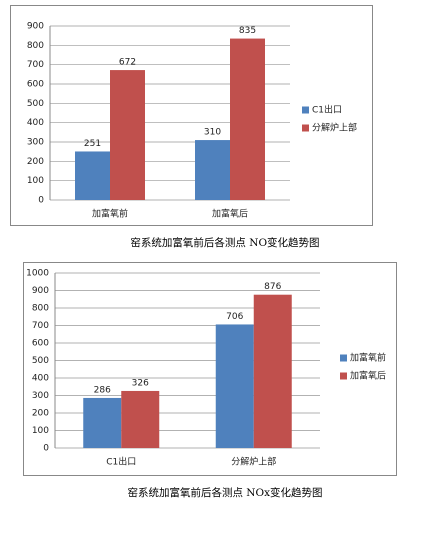  What do you see at coordinates (110, 214) in the screenshot?
I see `x-tick-label: 加富氧前` at bounding box center [110, 214].